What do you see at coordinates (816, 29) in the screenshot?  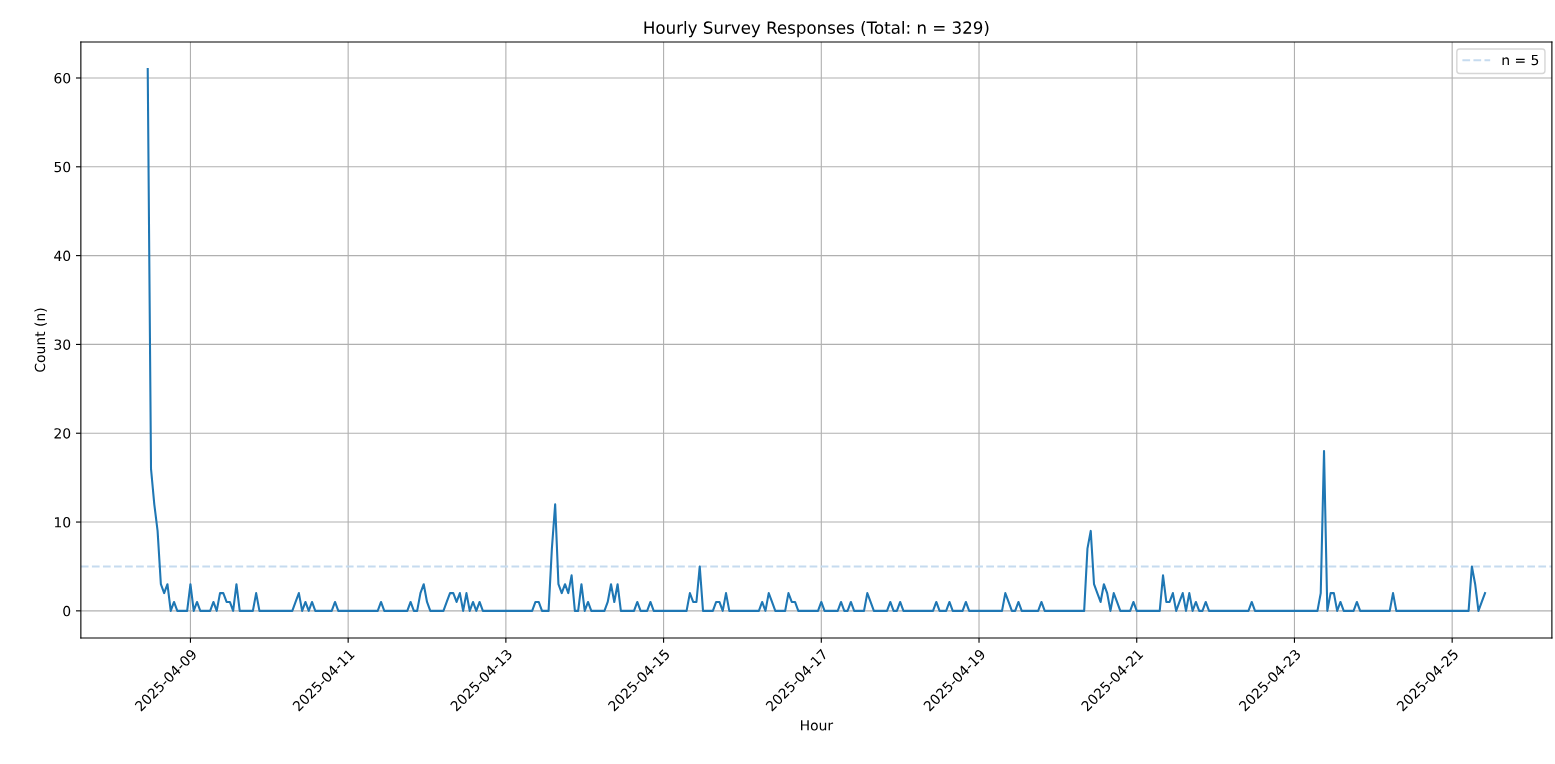 I see `chart-title: Hourly Survey Responses (Total: n = 329)` at bounding box center [816, 29].